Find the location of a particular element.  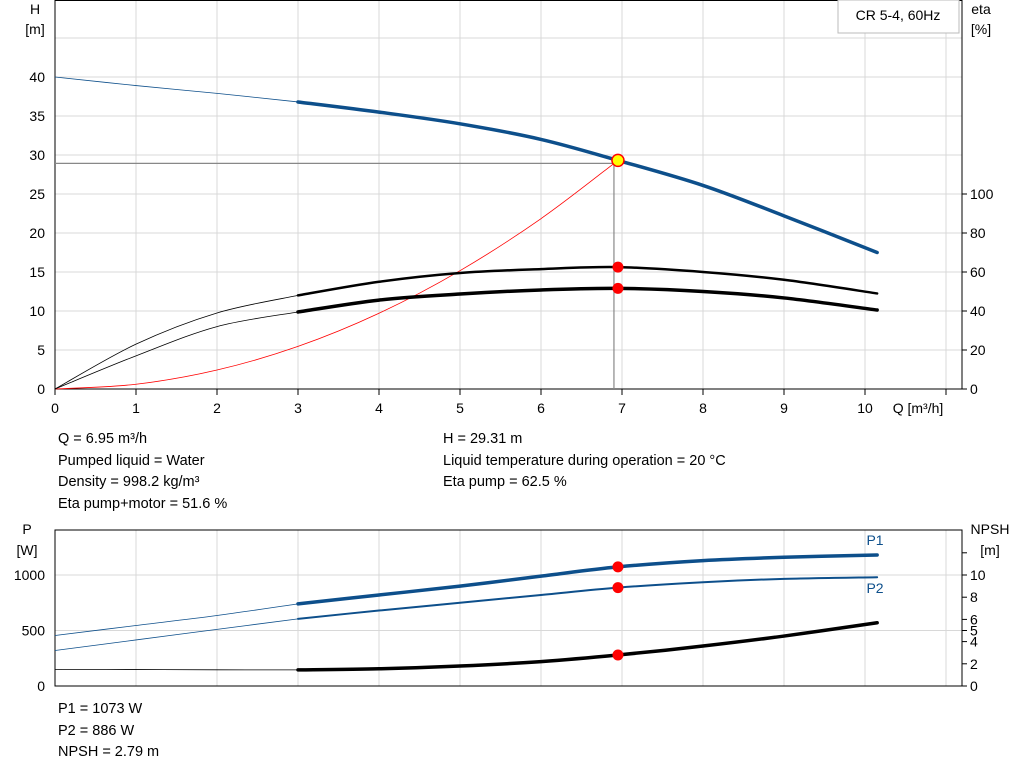

y-right-tick-label: 10 is located at coordinates (978, 575).